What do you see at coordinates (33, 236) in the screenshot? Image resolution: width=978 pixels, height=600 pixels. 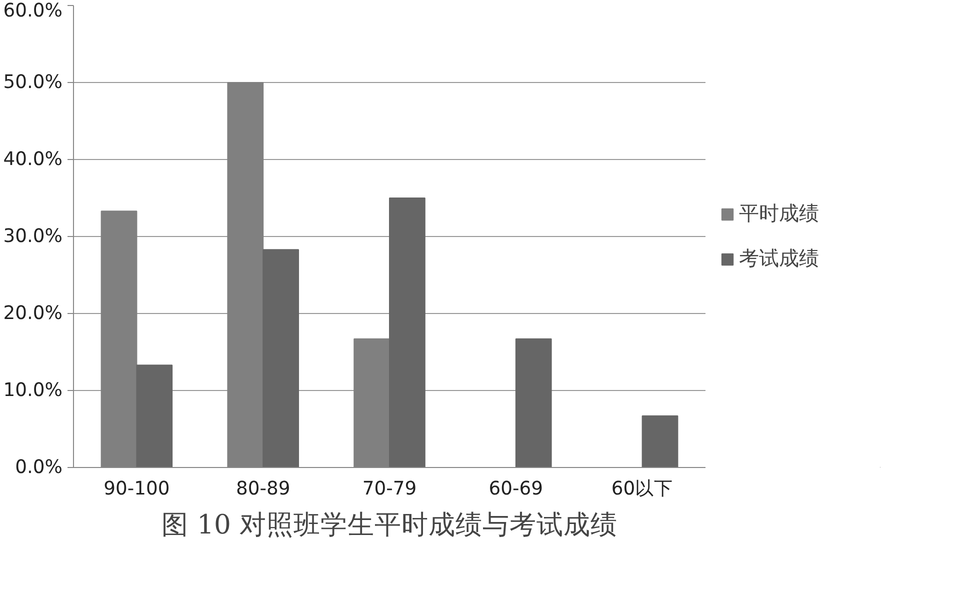 I see `y-tick-label: 30.0%` at bounding box center [33, 236].